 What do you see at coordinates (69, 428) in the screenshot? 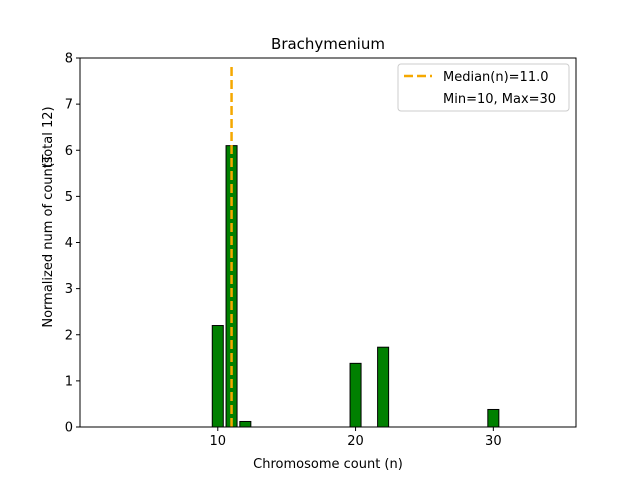
I see `y-tick-label: 0` at bounding box center [69, 428].